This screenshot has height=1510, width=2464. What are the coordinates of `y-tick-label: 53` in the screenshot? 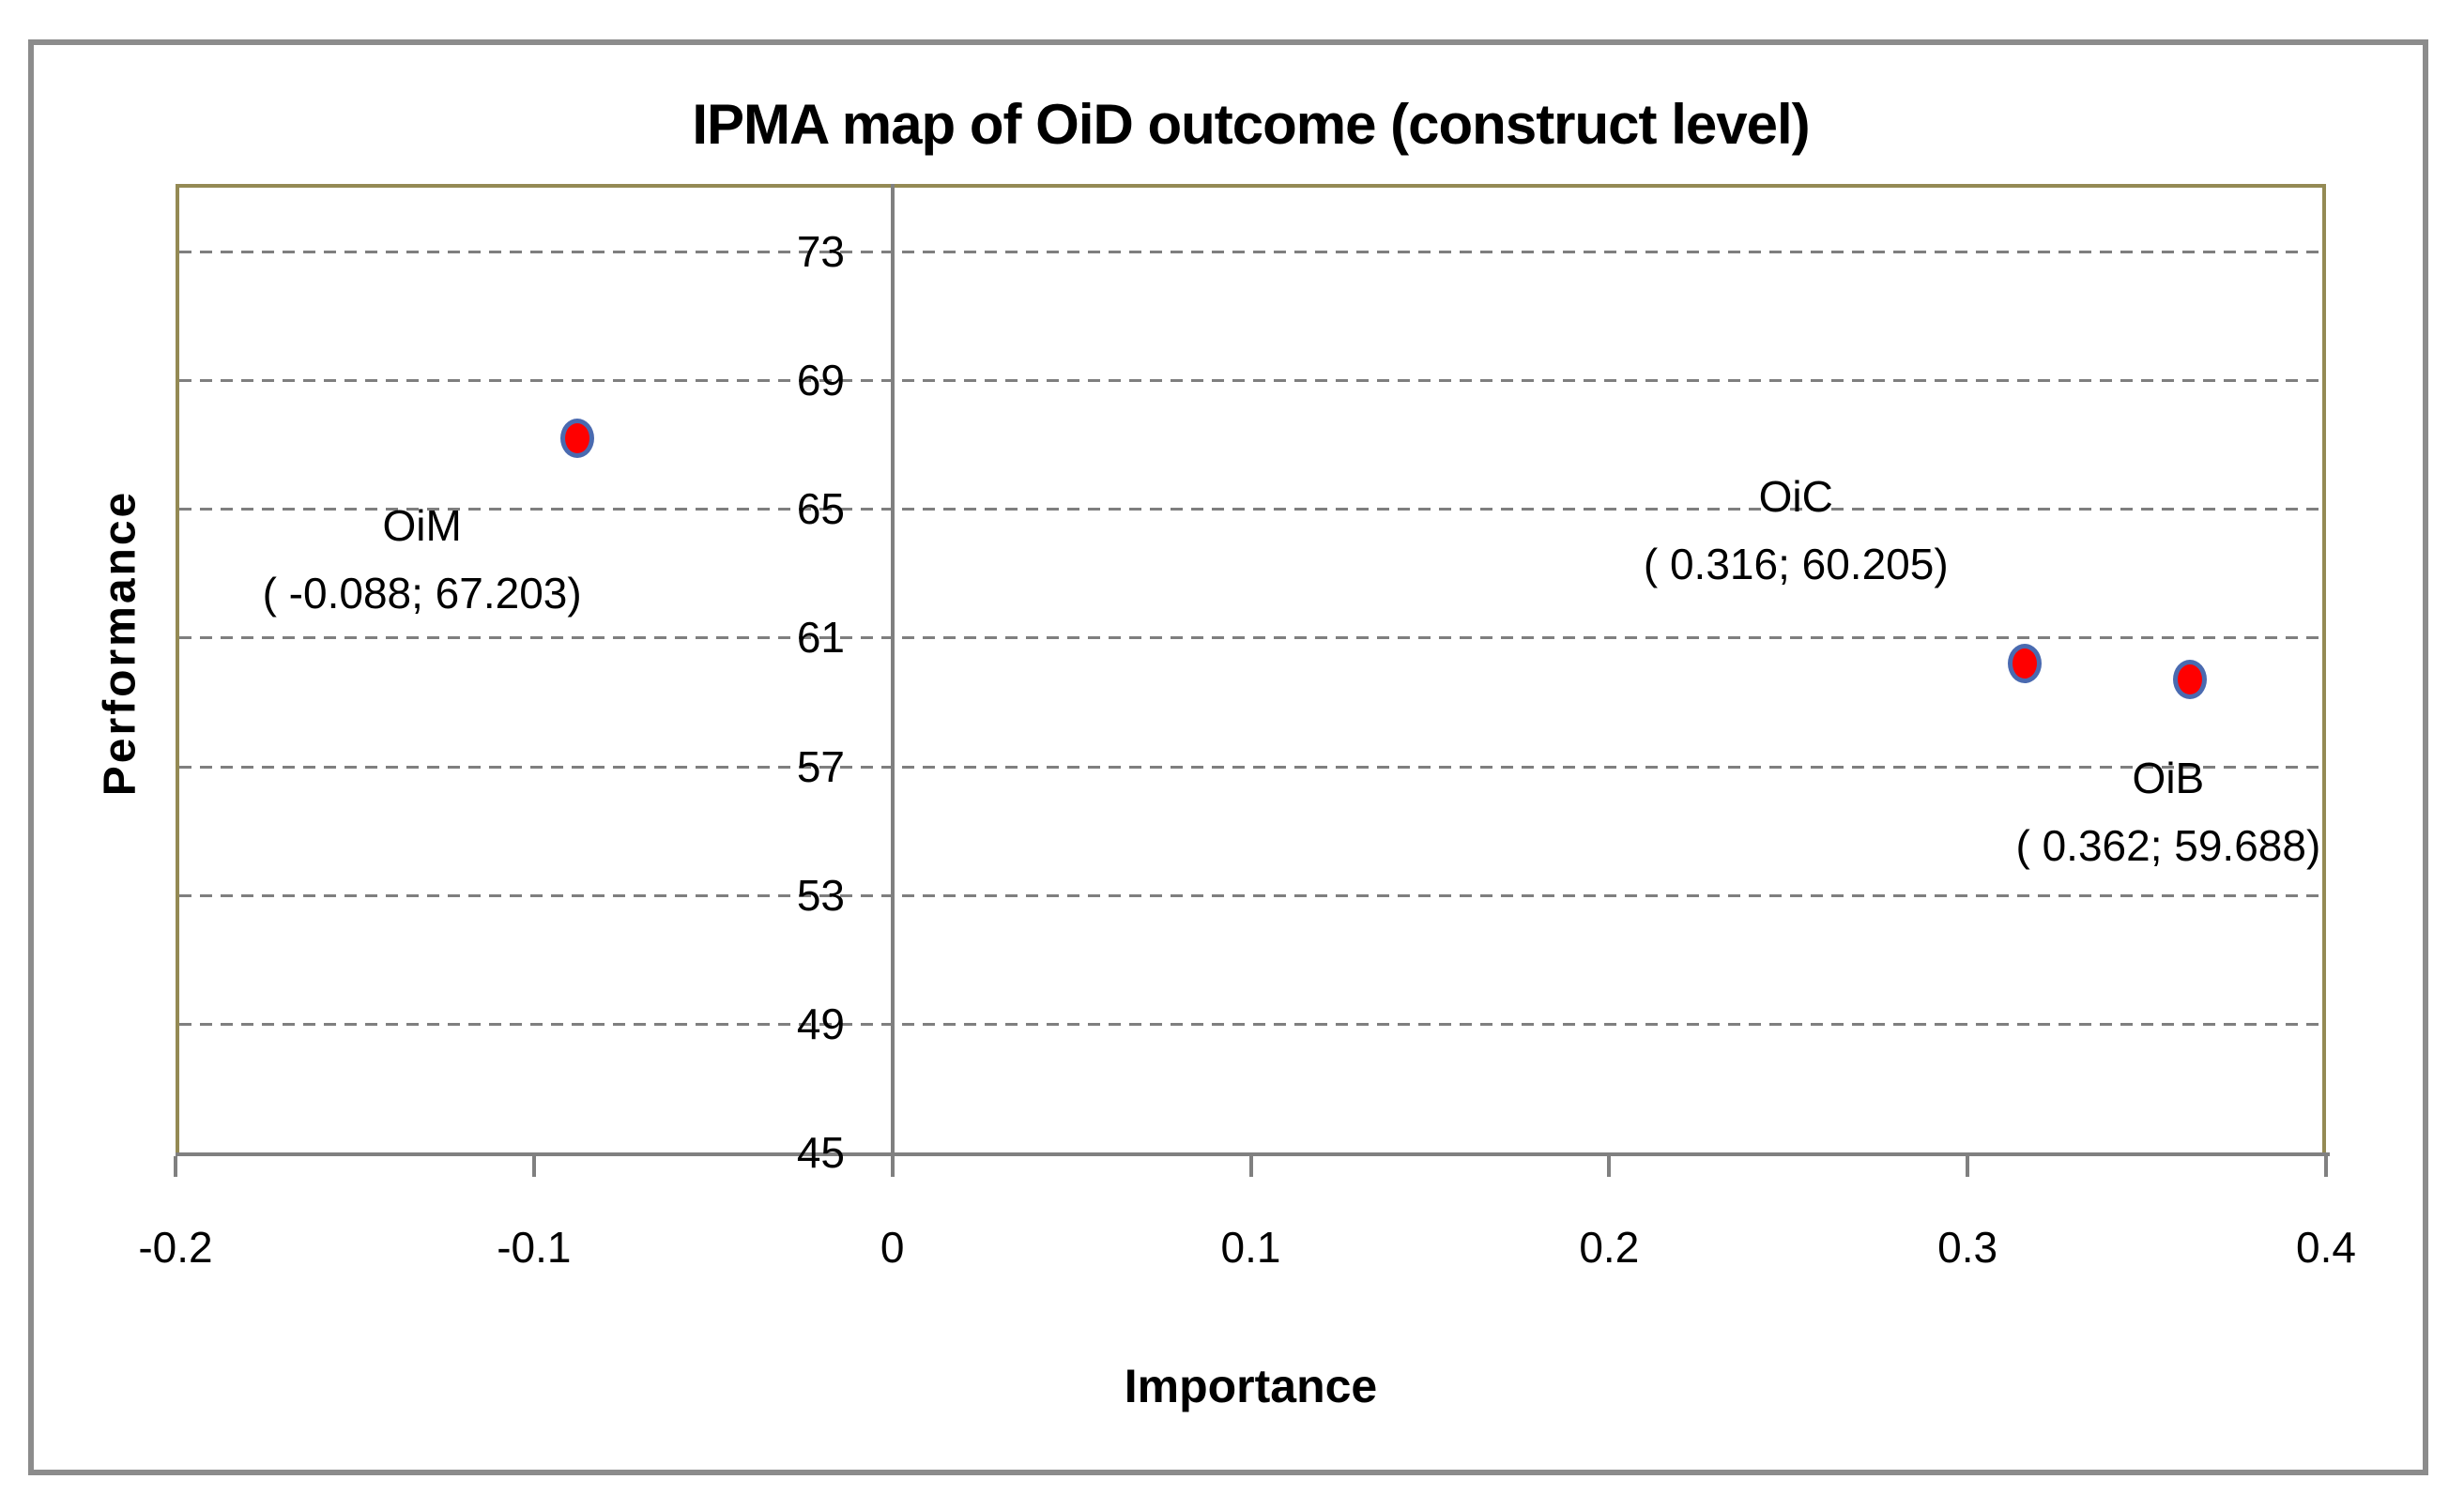 It's located at (821, 895).